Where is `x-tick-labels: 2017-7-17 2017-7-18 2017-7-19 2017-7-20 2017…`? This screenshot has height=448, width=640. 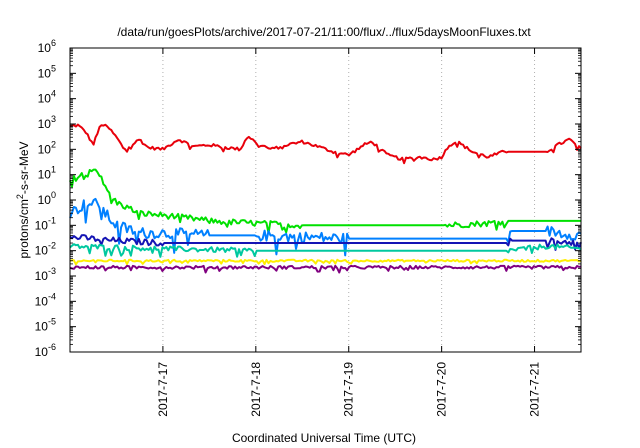
x-tick-labels: 2017-7-17 2017-7-18 2017-7-19 2017-7-20 2017… is located at coordinates (349, 389).